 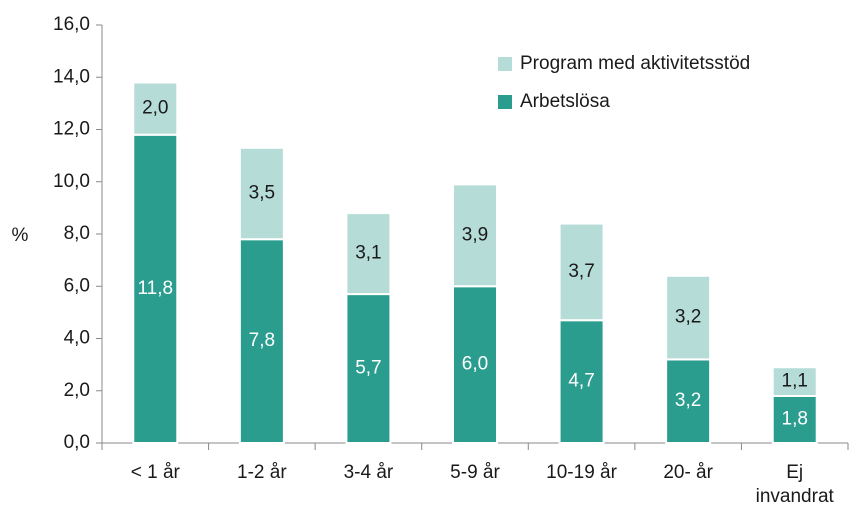 I want to click on x-tick-label: < 1 år, so click(x=156, y=472).